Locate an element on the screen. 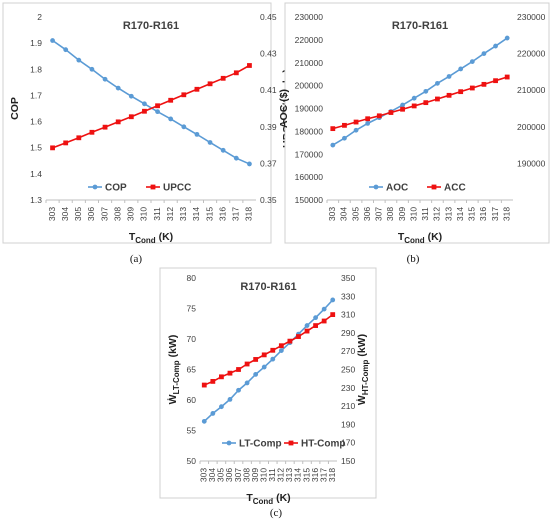  series-line-aoc is located at coordinates (420, 91).